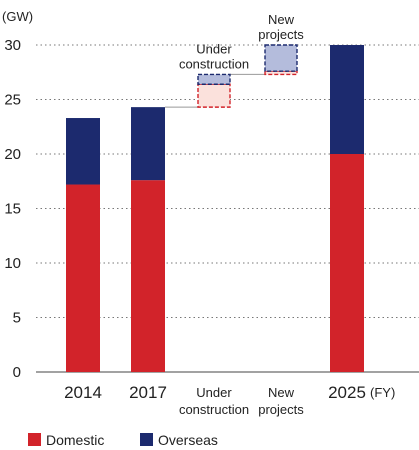  Describe the element at coordinates (12, 263) in the screenshot. I see `y-tick-label-10: 10` at that location.